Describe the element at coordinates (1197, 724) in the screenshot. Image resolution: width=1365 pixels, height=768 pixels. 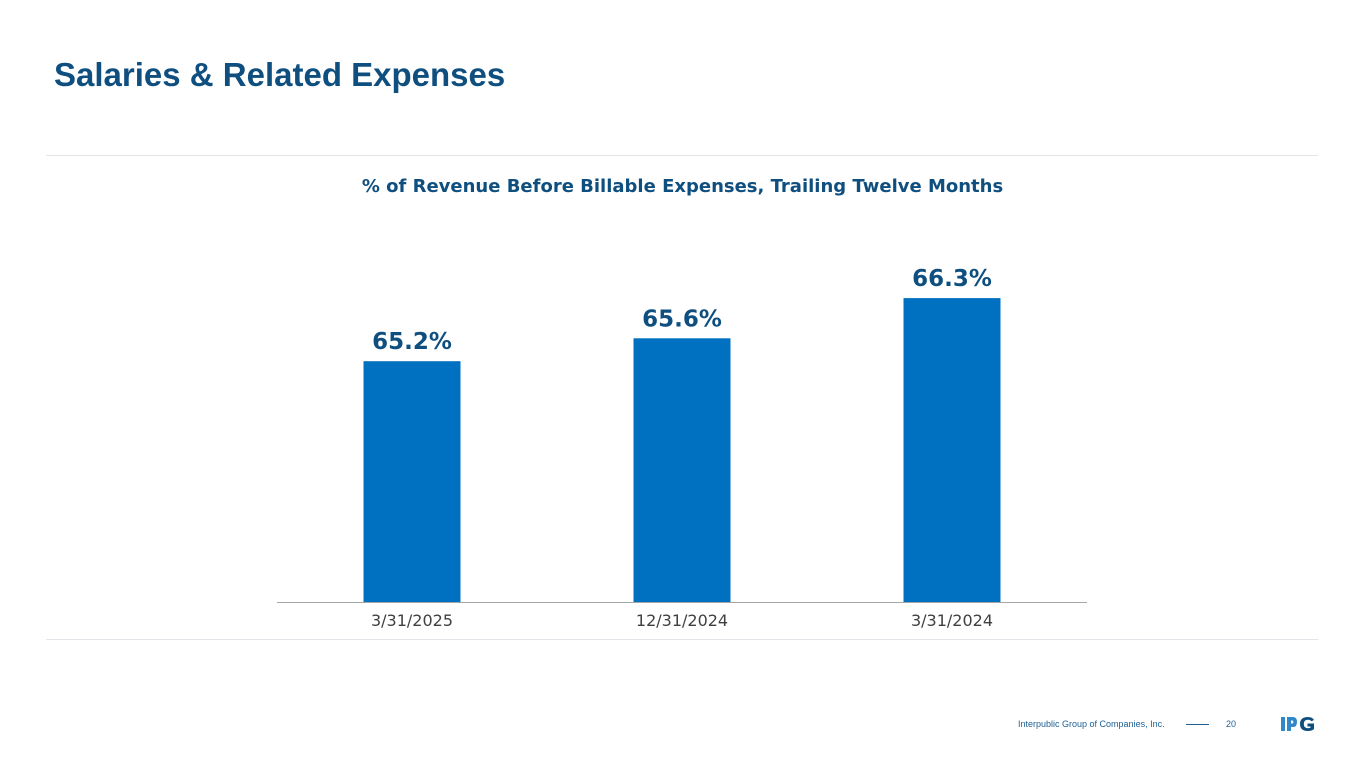
I see `footer-separator` at that location.